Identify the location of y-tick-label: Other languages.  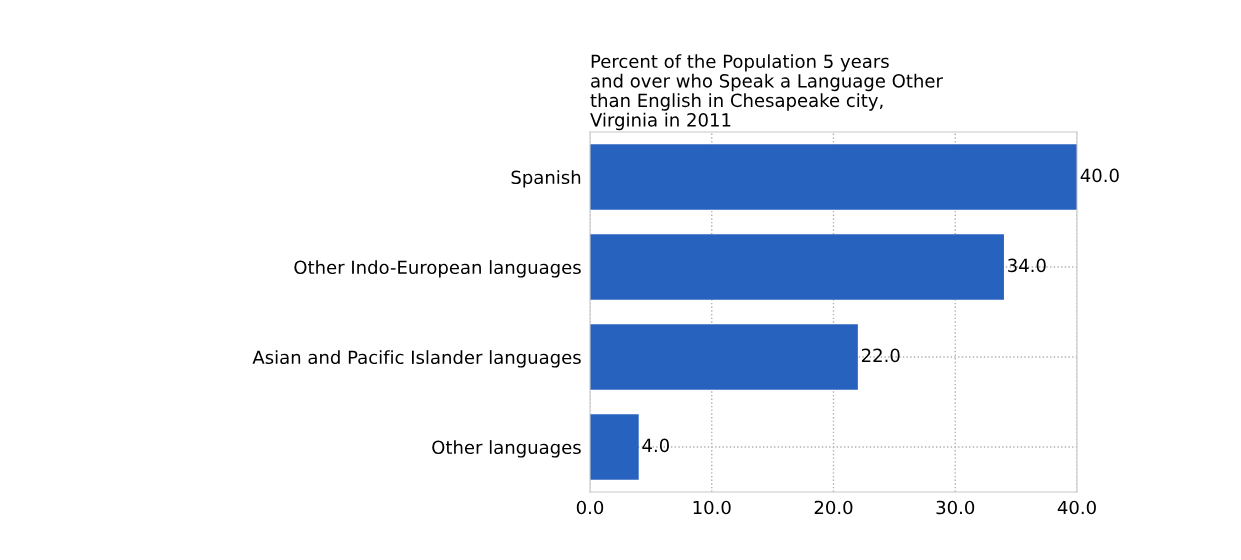
(506, 449).